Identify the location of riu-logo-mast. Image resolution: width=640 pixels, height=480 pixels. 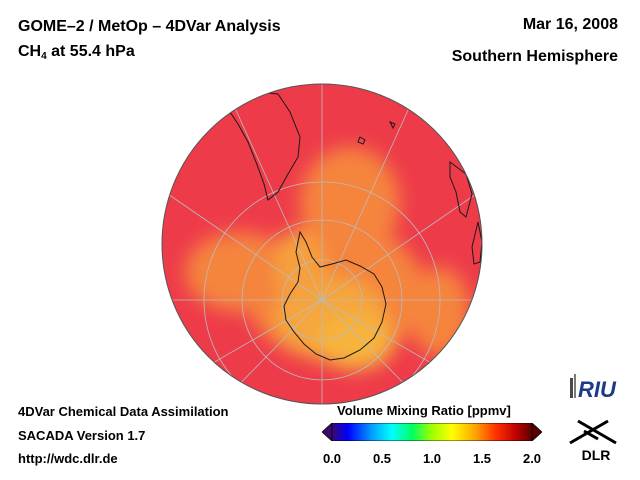
(571, 388).